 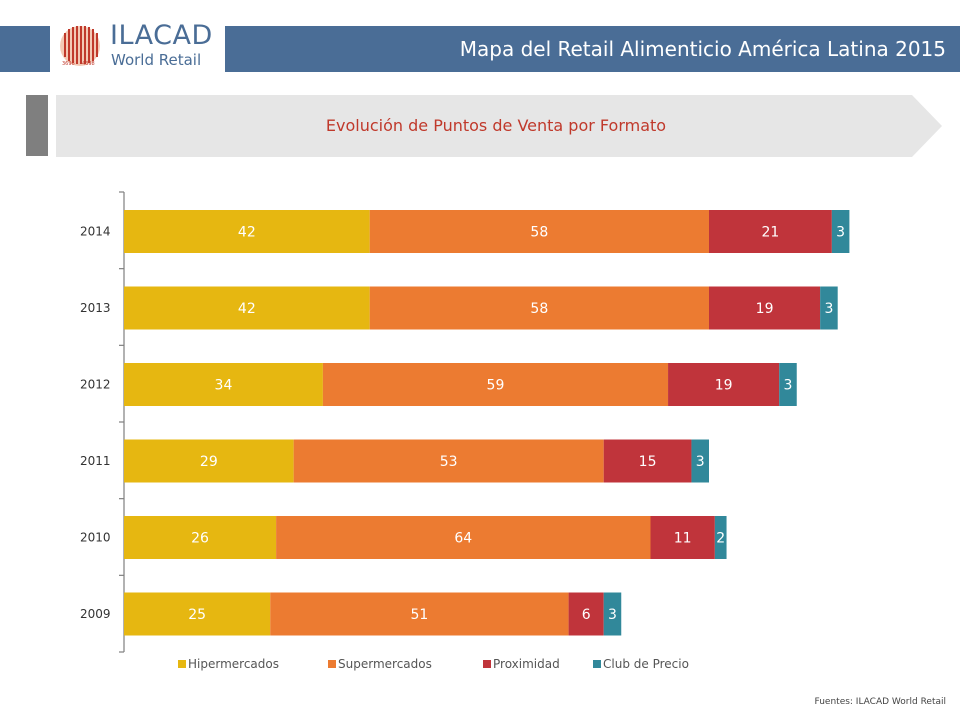 I want to click on category-label: 2011, so click(x=95, y=461).